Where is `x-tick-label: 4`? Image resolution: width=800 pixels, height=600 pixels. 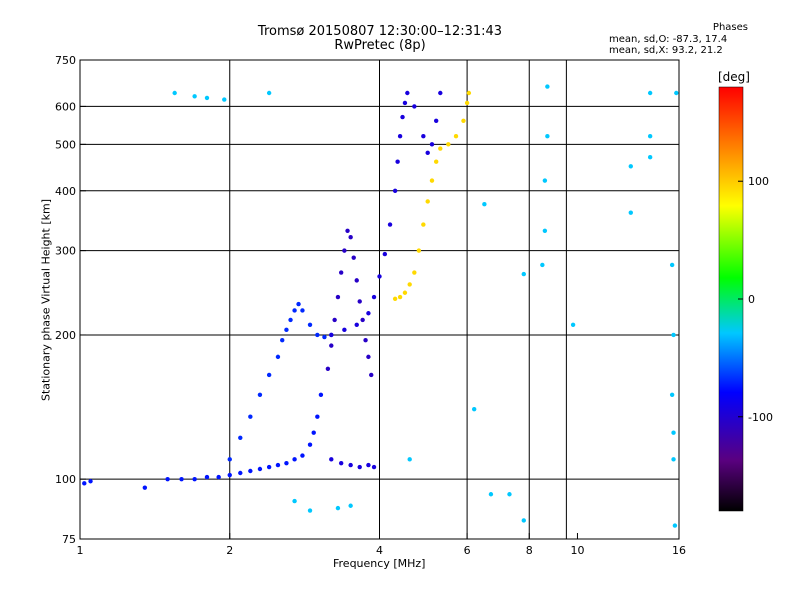
x-tick-label: 4 is located at coordinates (379, 550).